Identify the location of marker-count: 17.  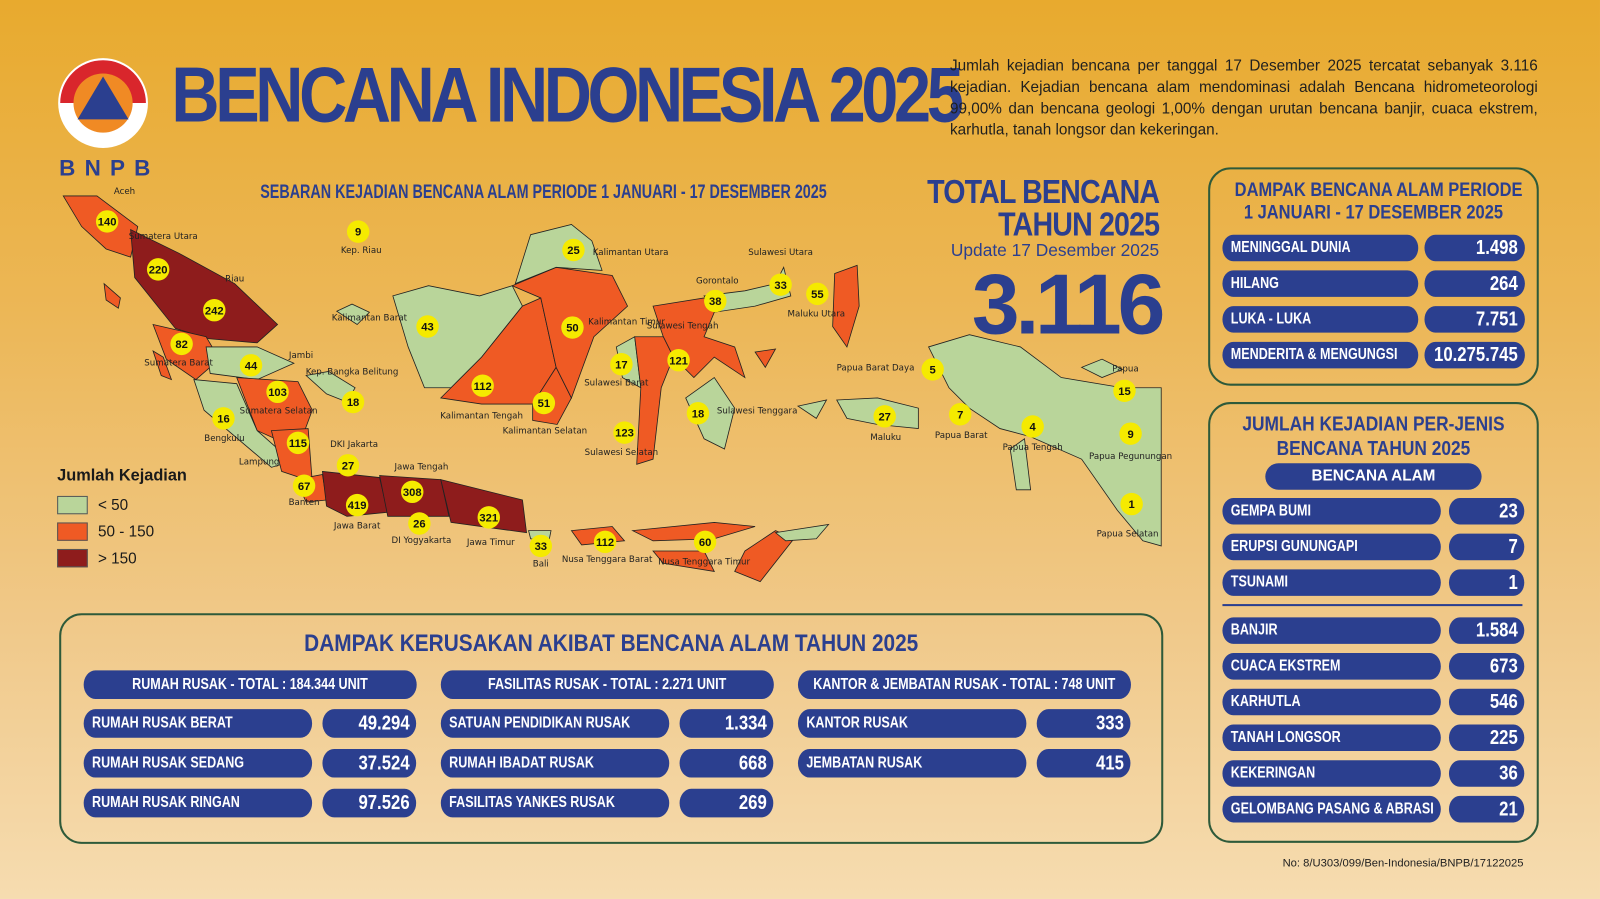
(621, 365).